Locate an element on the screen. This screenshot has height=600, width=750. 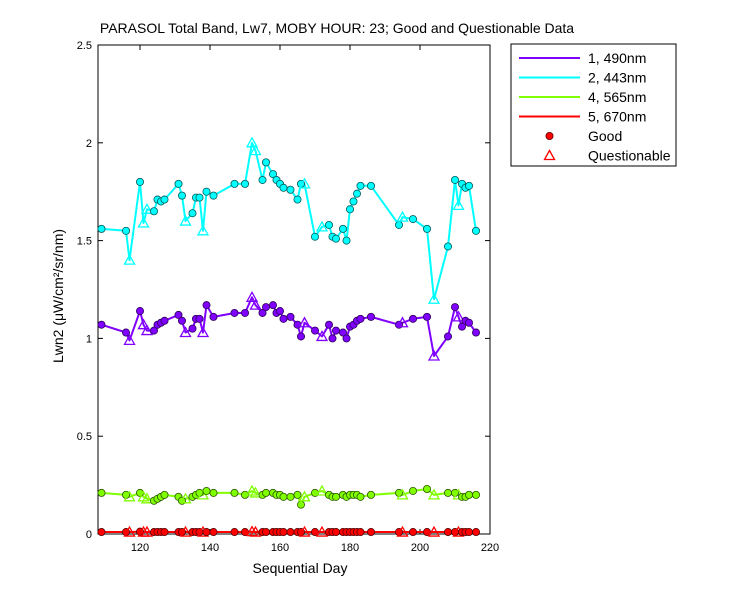
legend-label: 2, 443nm is located at coordinates (617, 78).